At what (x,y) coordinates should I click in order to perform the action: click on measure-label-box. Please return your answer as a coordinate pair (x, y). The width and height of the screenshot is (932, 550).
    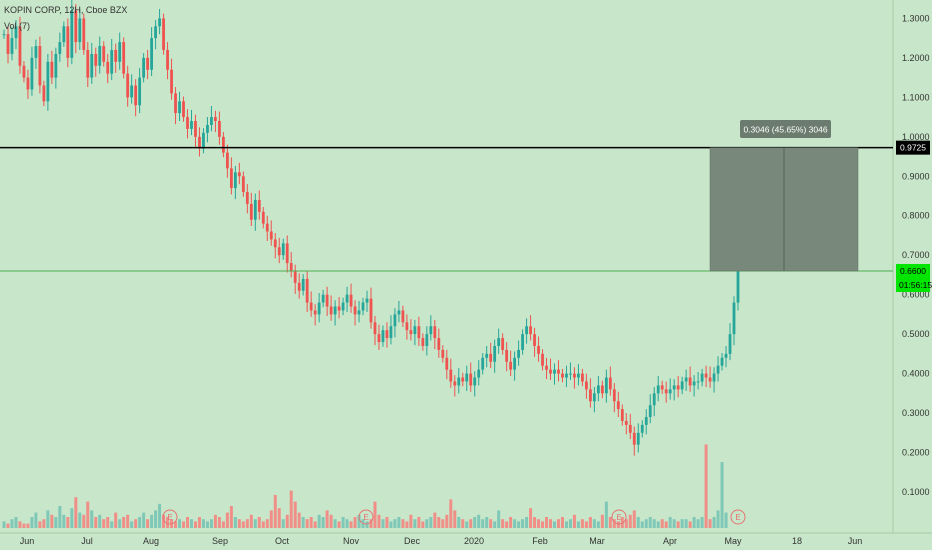
    Looking at the image, I should click on (785, 129).